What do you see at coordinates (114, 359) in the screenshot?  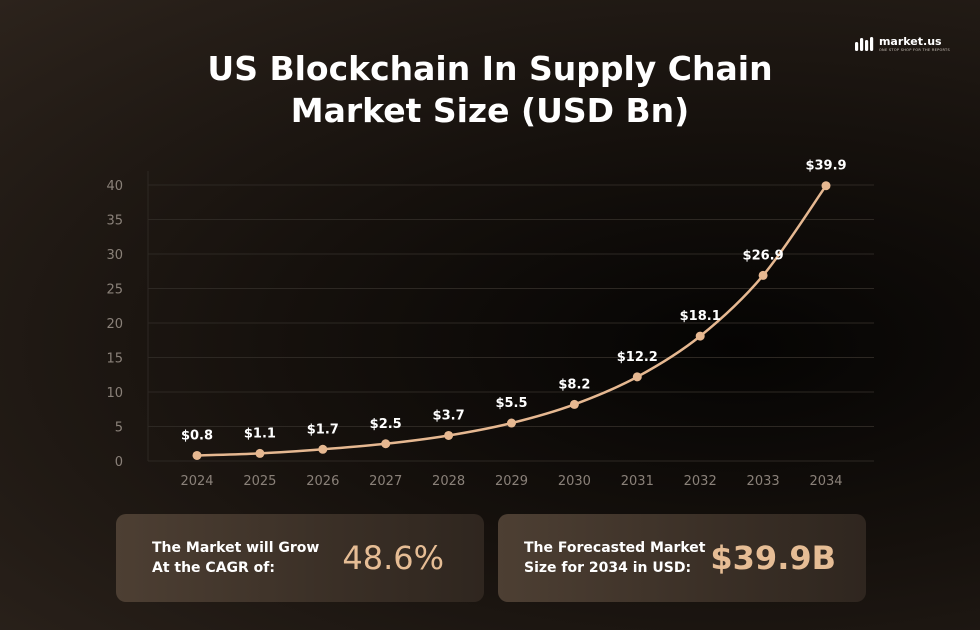 I see `y-tick-label: 15` at bounding box center [114, 359].